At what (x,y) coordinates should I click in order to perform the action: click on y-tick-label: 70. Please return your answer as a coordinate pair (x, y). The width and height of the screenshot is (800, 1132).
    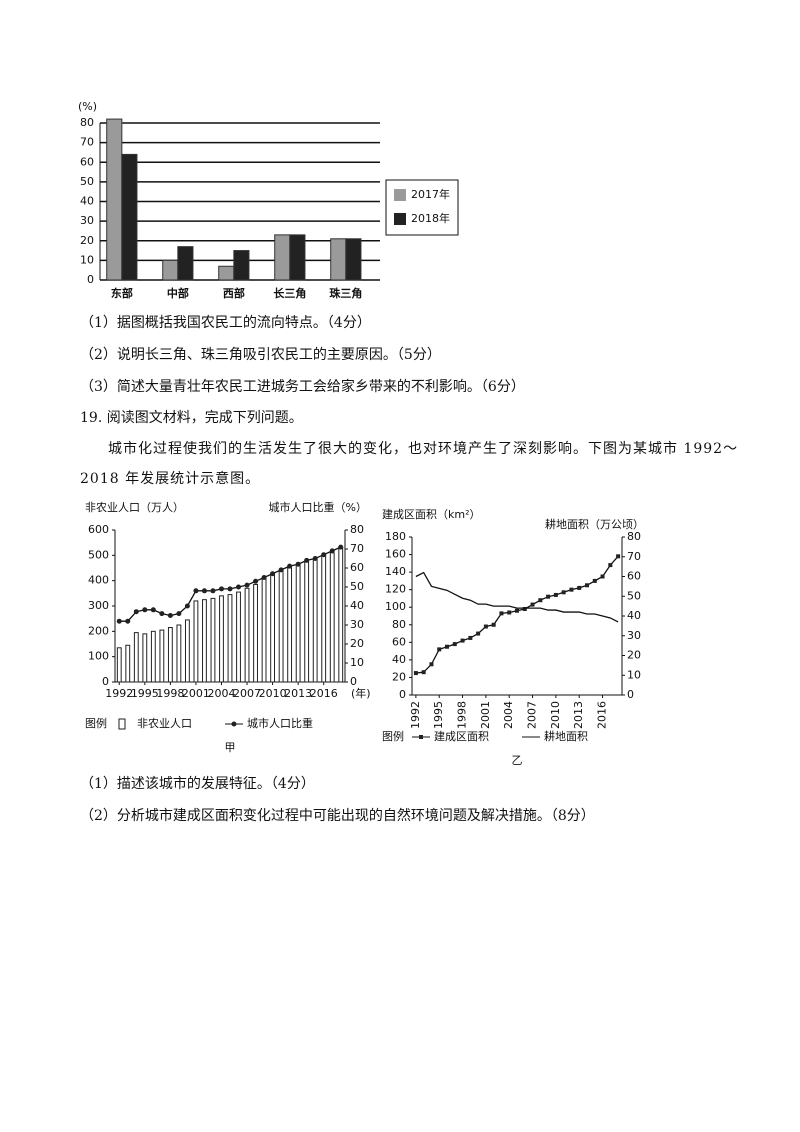
    Looking at the image, I should click on (87, 142).